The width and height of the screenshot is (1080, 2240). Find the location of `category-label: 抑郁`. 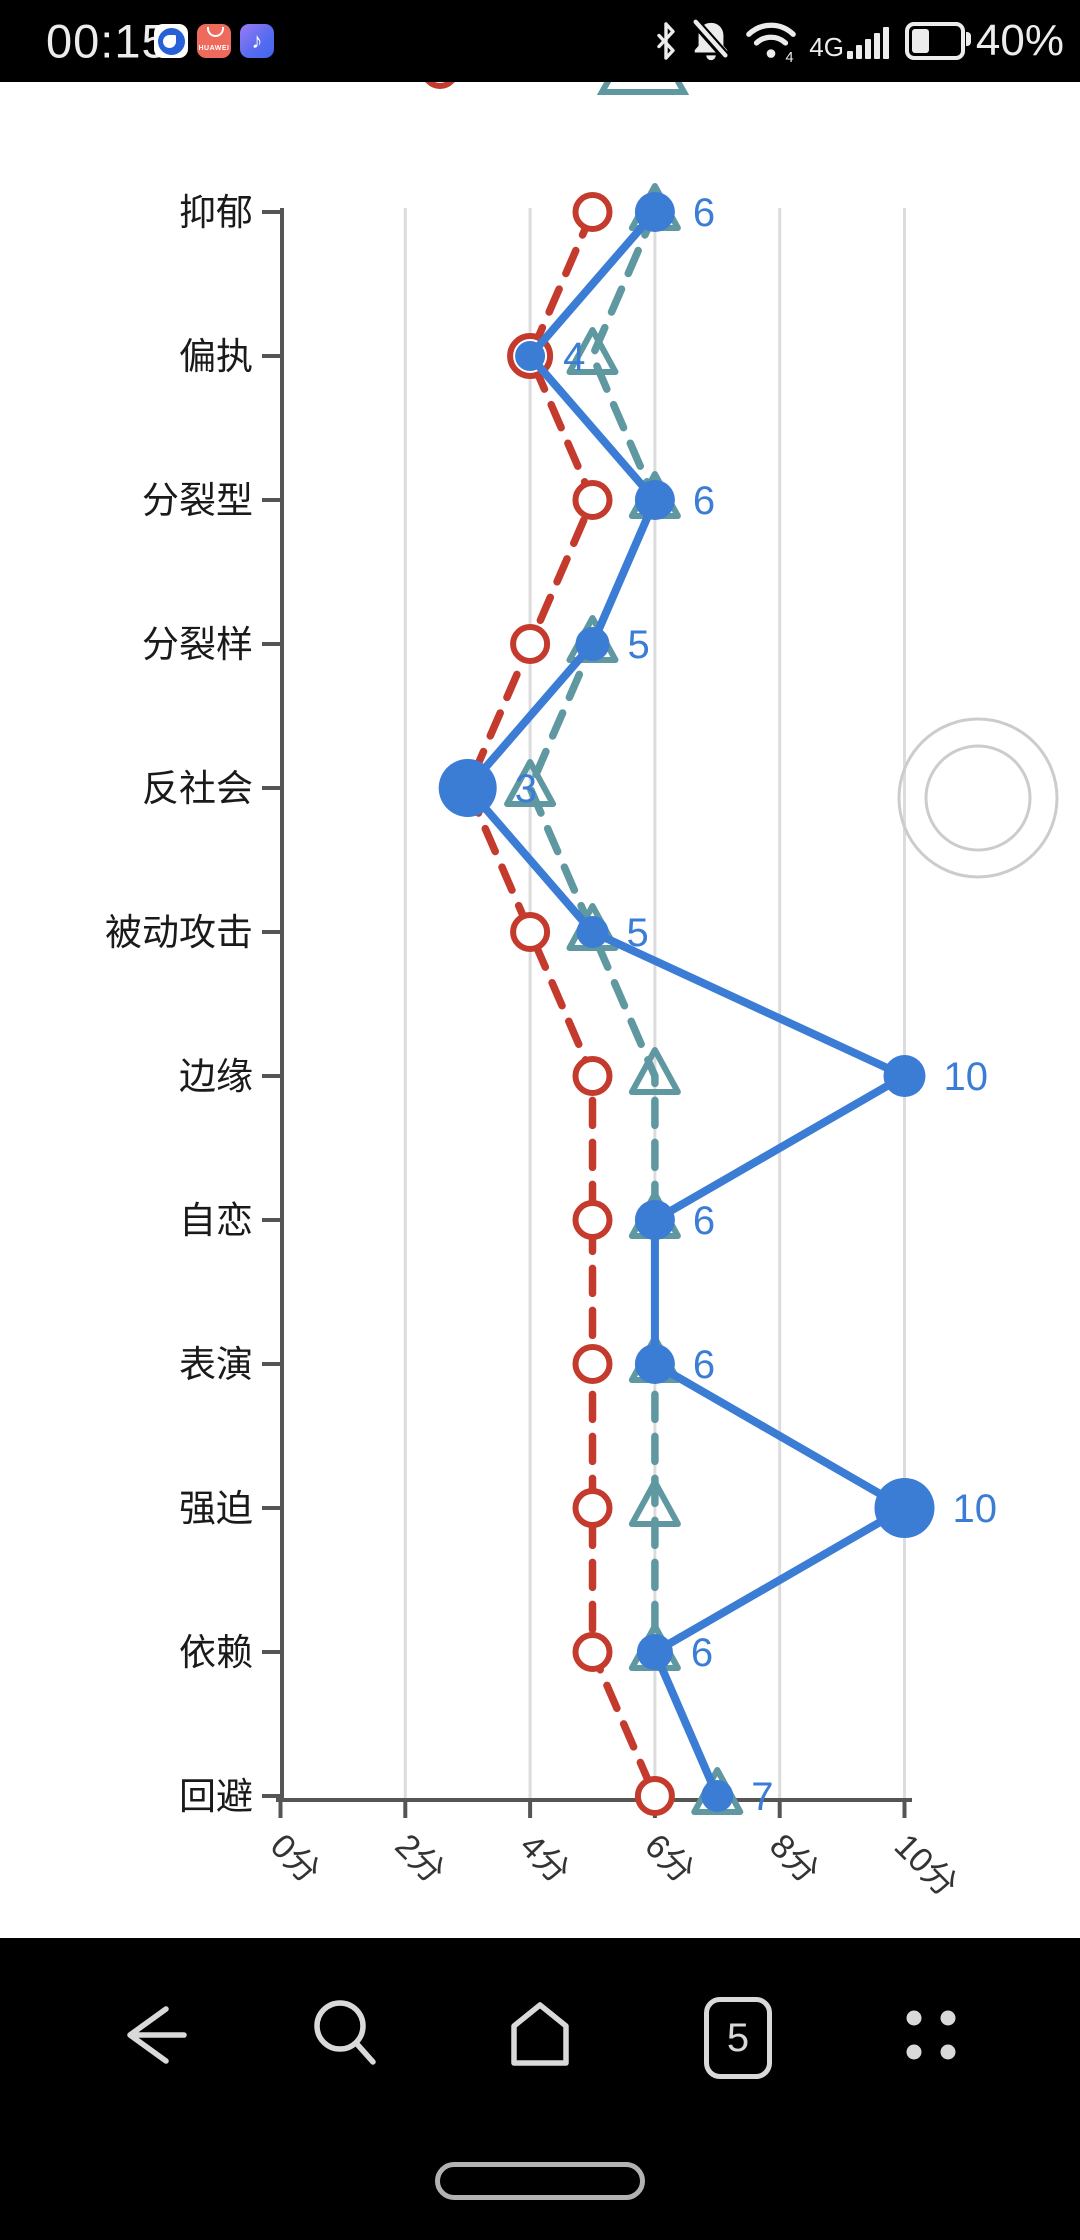

category-label: 抑郁 is located at coordinates (216, 212).